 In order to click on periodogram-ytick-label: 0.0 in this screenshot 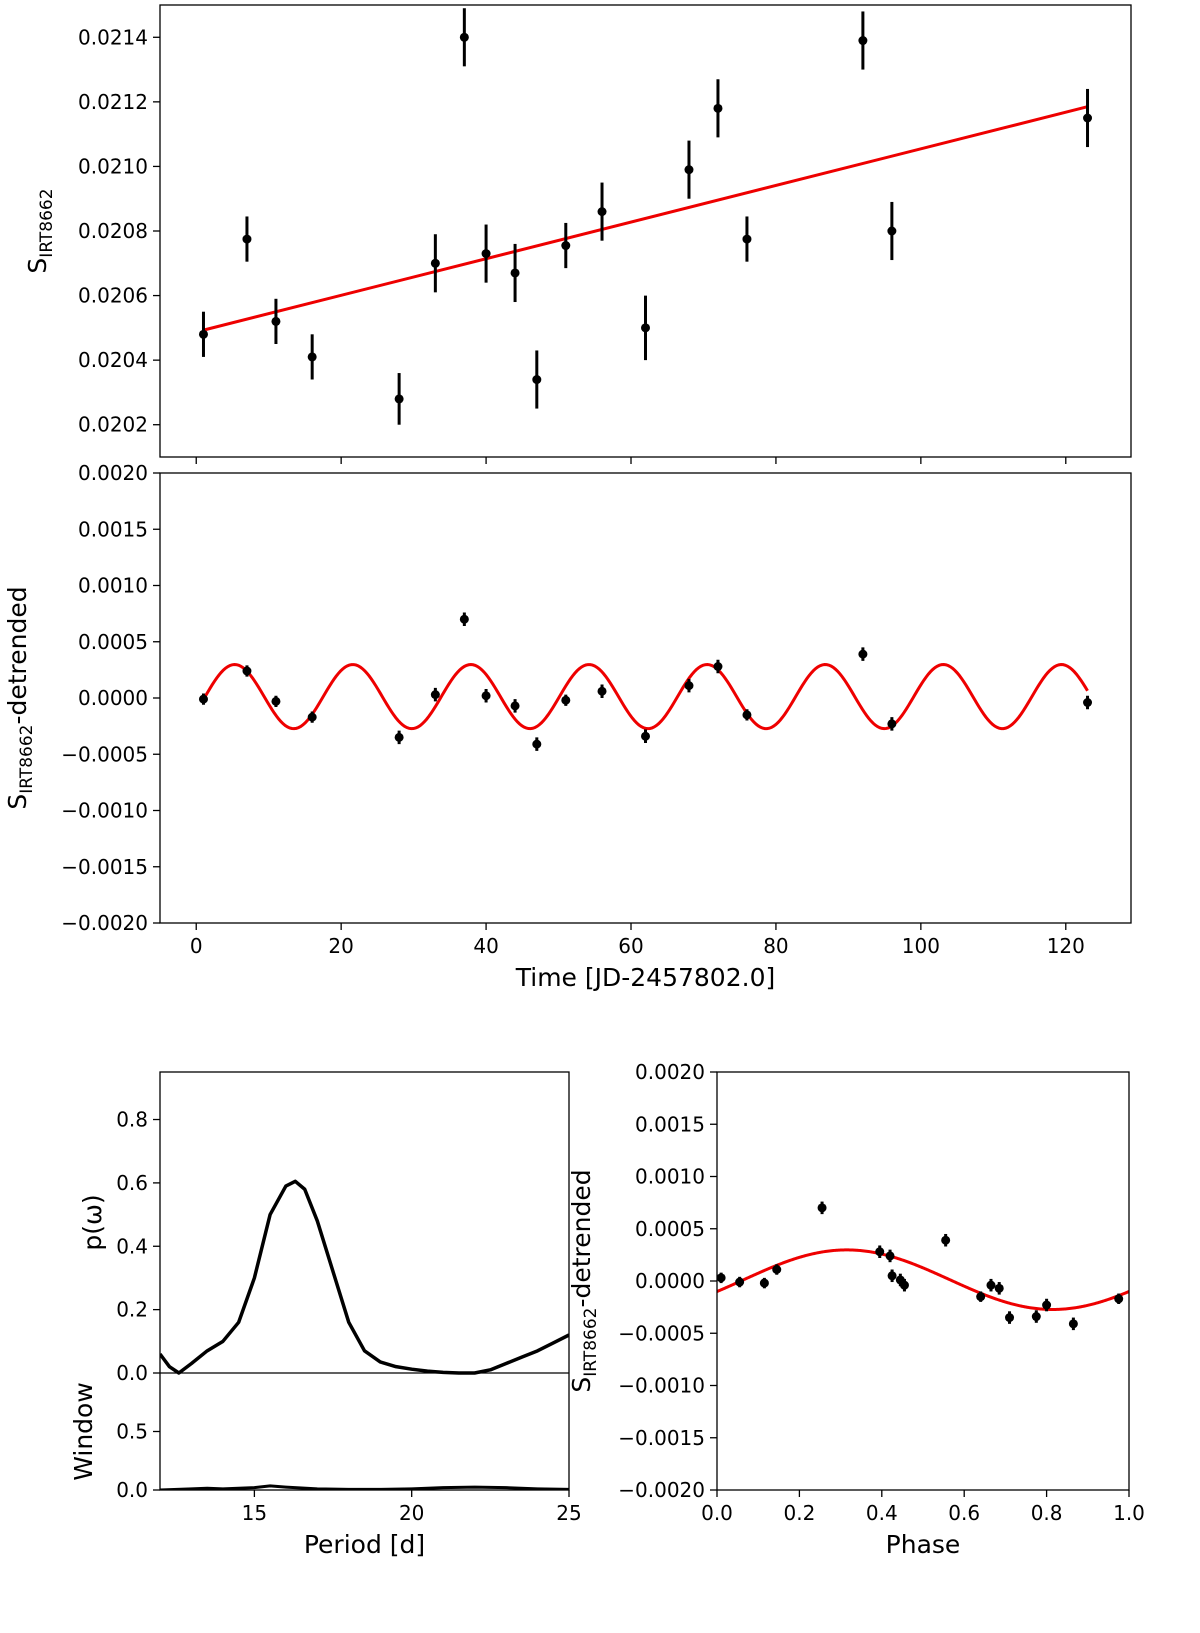, I will do `click(132, 1373)`.